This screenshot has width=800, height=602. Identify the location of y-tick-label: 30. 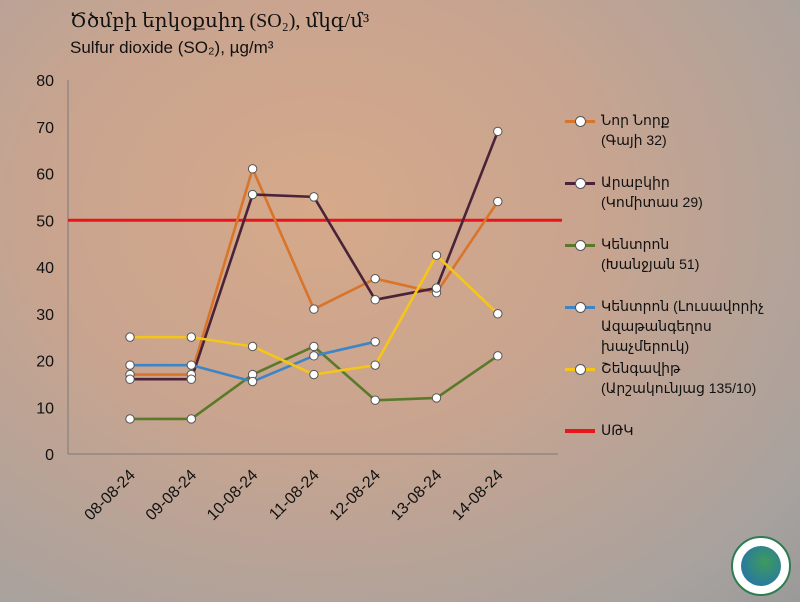
(45, 315).